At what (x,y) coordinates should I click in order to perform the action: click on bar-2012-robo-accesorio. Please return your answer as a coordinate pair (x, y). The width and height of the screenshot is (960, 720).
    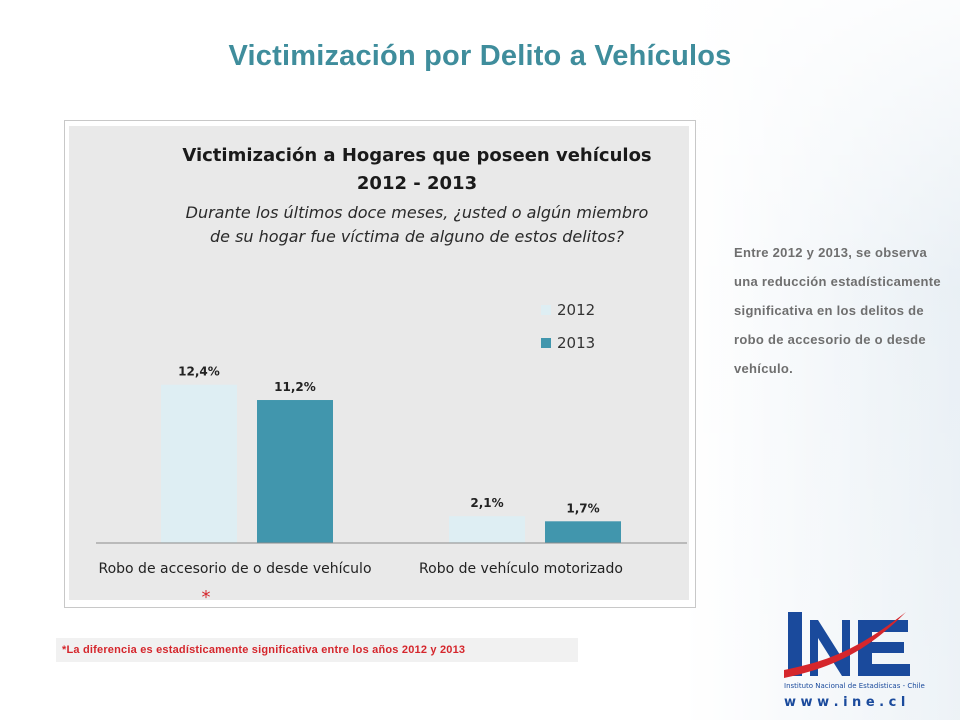
    Looking at the image, I should click on (199, 463).